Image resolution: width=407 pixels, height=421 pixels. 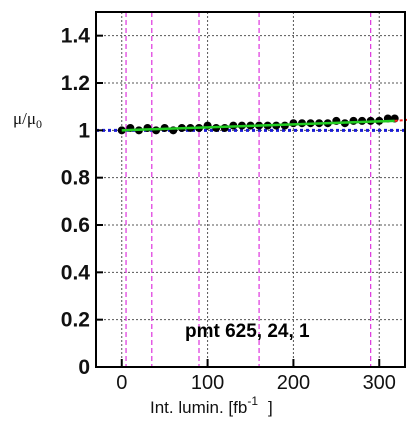 What do you see at coordinates (75, 83) in the screenshot?
I see `y-tick-label: 1.2` at bounding box center [75, 83].